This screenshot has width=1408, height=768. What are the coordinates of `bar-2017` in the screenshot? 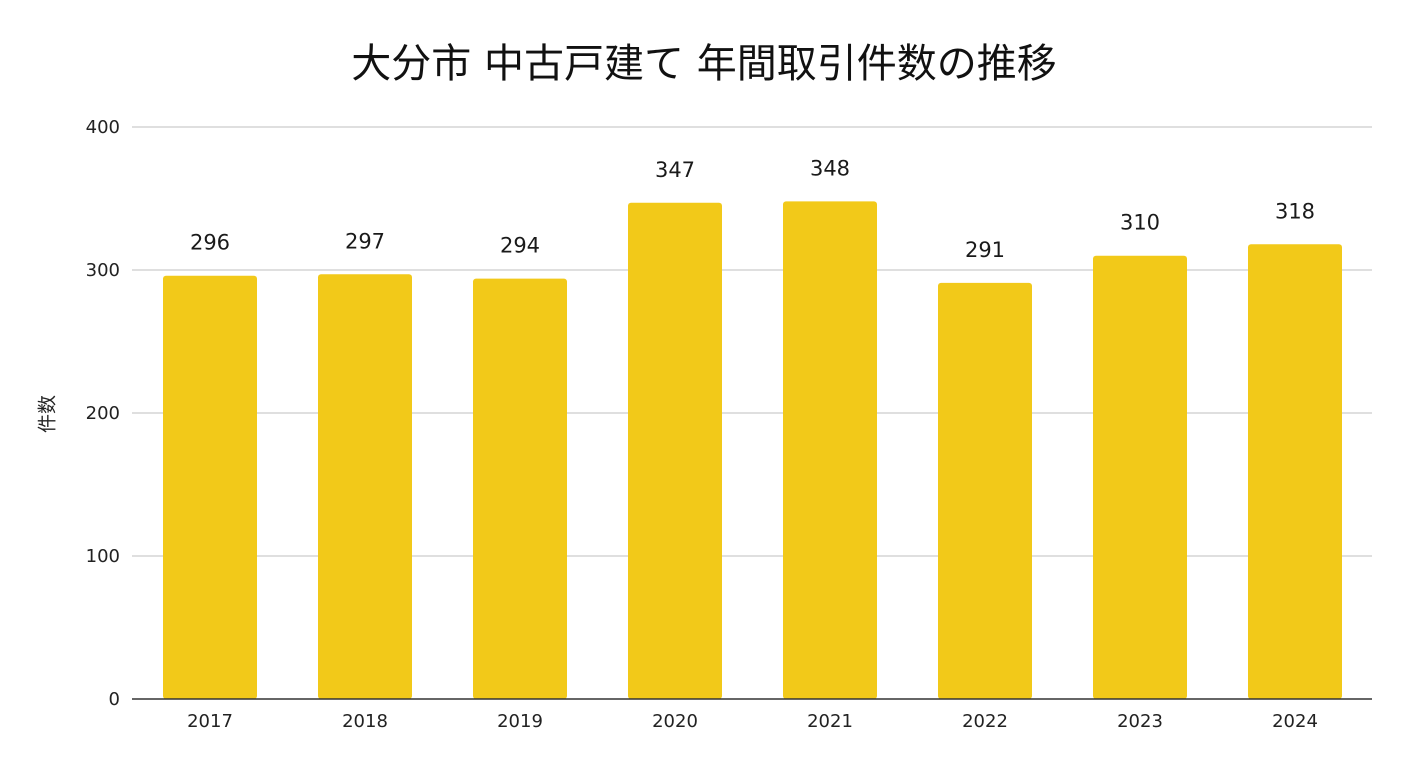 It's located at (210, 487).